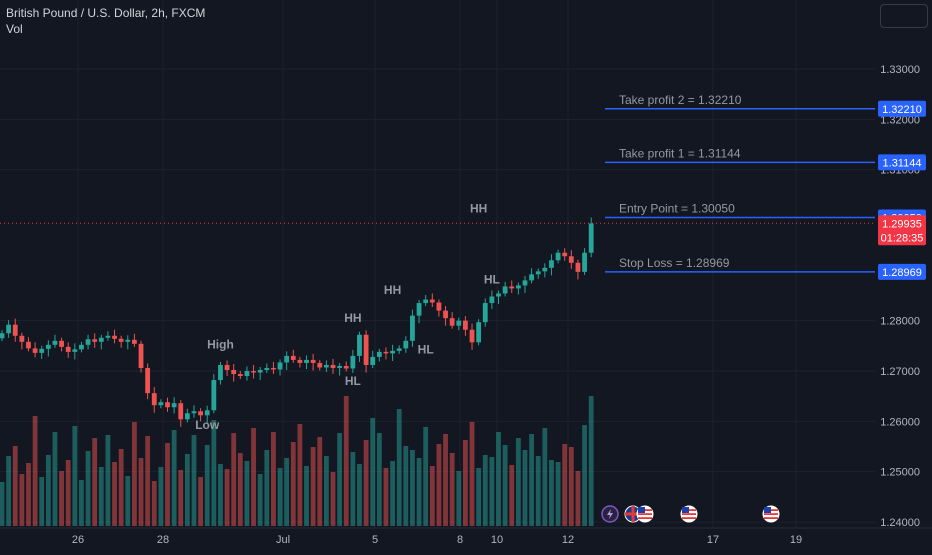 The image size is (932, 555). What do you see at coordinates (568, 540) in the screenshot?
I see `x-tick-label: 12` at bounding box center [568, 540].